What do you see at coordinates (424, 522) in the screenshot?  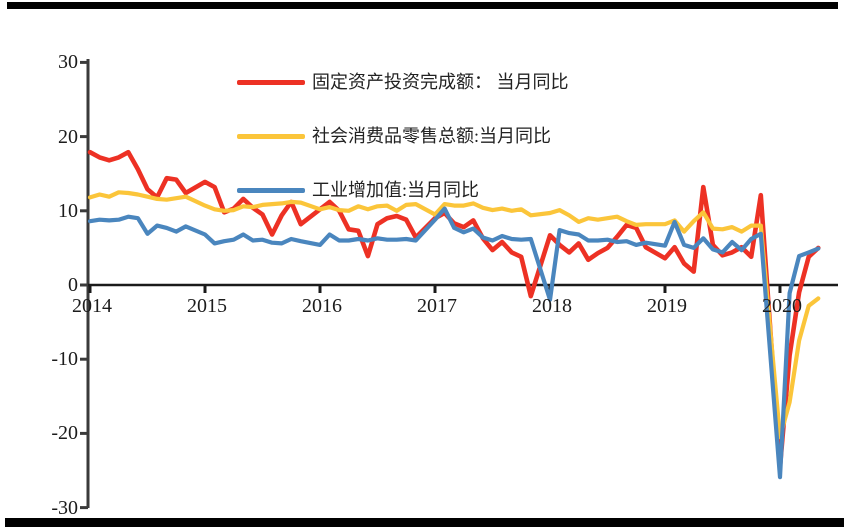 I see `bottom-border-bar` at bounding box center [424, 522].